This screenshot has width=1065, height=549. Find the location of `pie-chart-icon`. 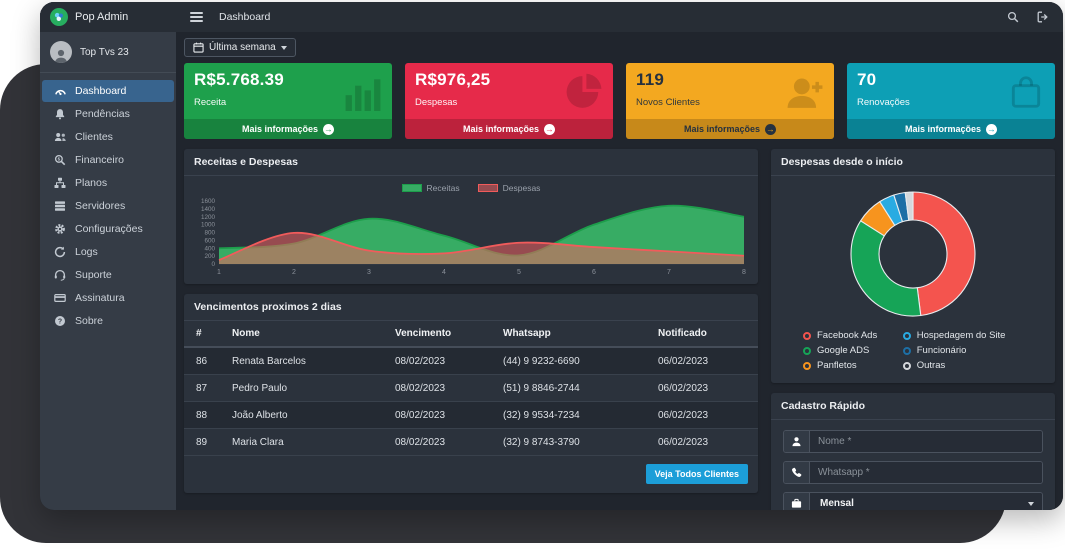

pie-chart-icon is located at coordinates (584, 90).